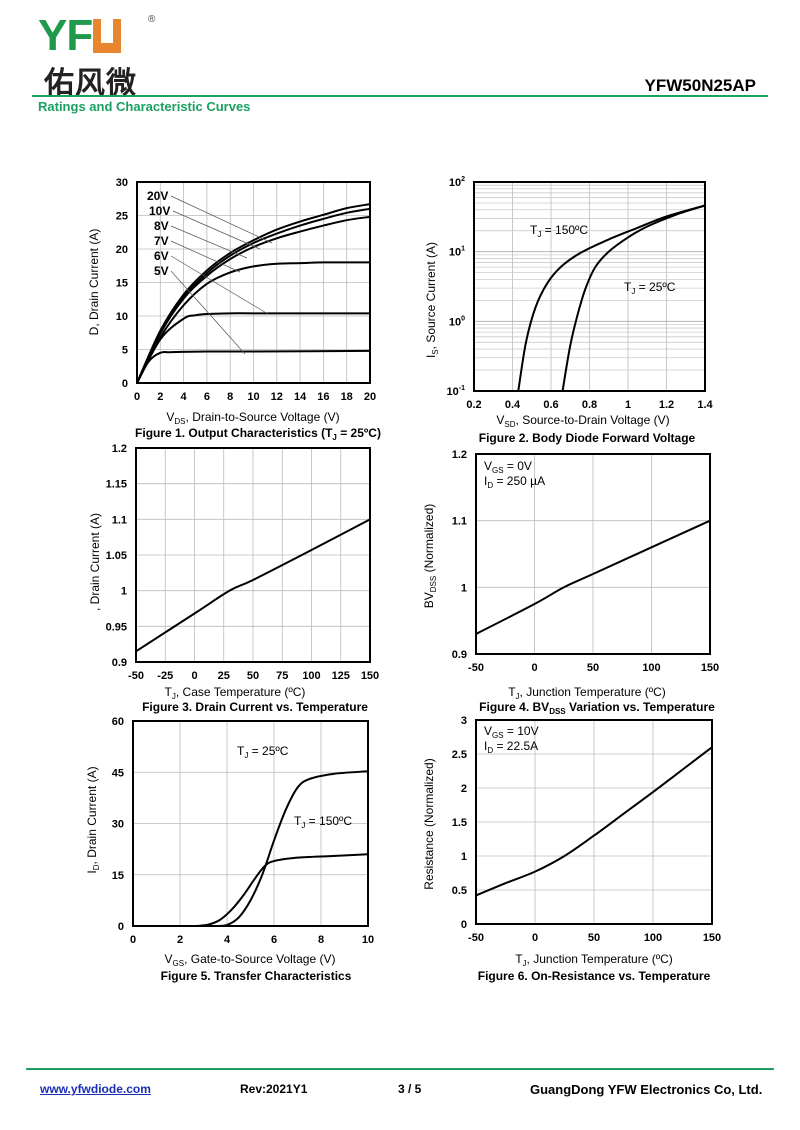 The image size is (800, 1130). I want to click on y-tick-label: 1.1, so click(119, 520).